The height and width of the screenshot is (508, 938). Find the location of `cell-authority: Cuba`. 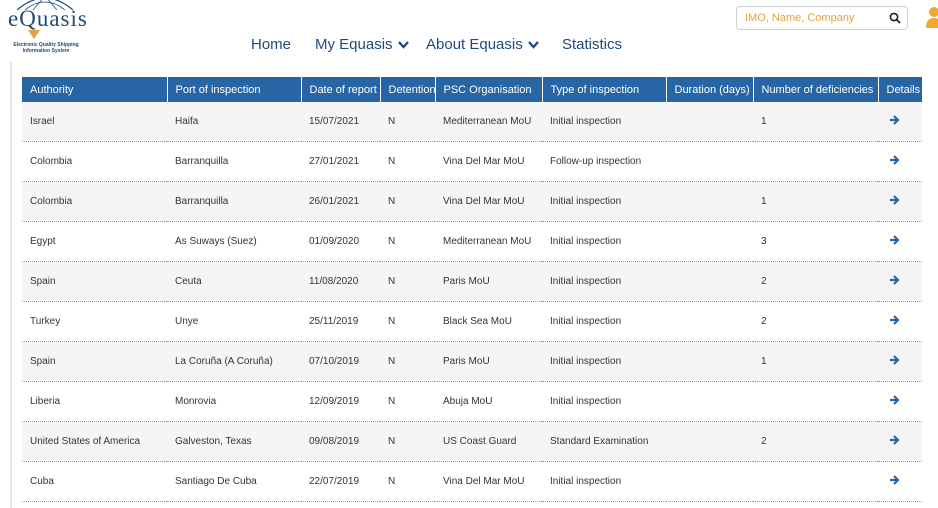

cell-authority: Cuba is located at coordinates (94, 481).